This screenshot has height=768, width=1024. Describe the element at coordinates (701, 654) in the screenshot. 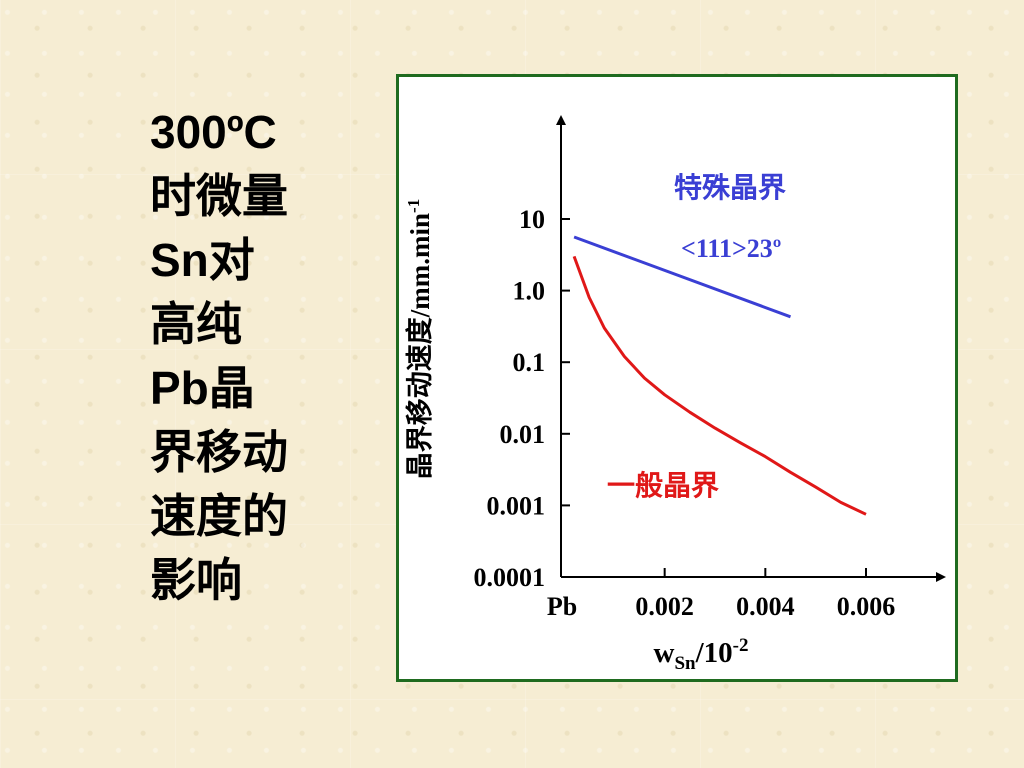

I see `x-axis-label: wSn/10-2` at that location.